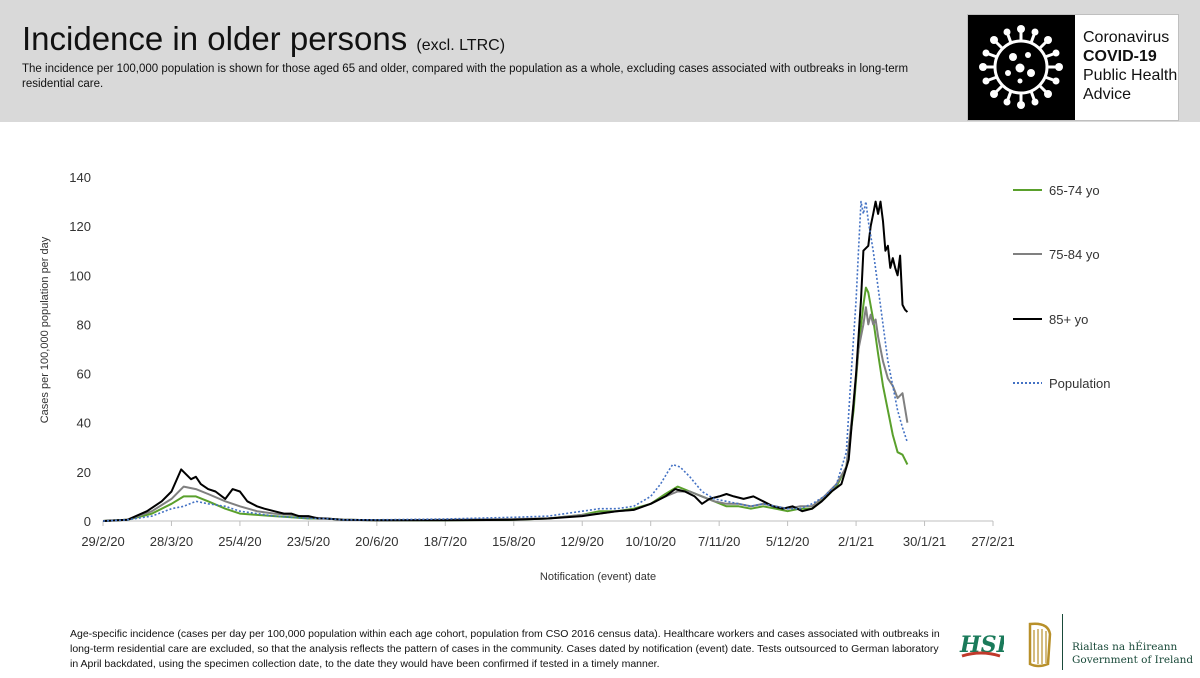 Image resolution: width=1200 pixels, height=678 pixels. Describe the element at coordinates (719, 541) in the screenshot. I see `x-tick-label: 7/11/20` at that location.